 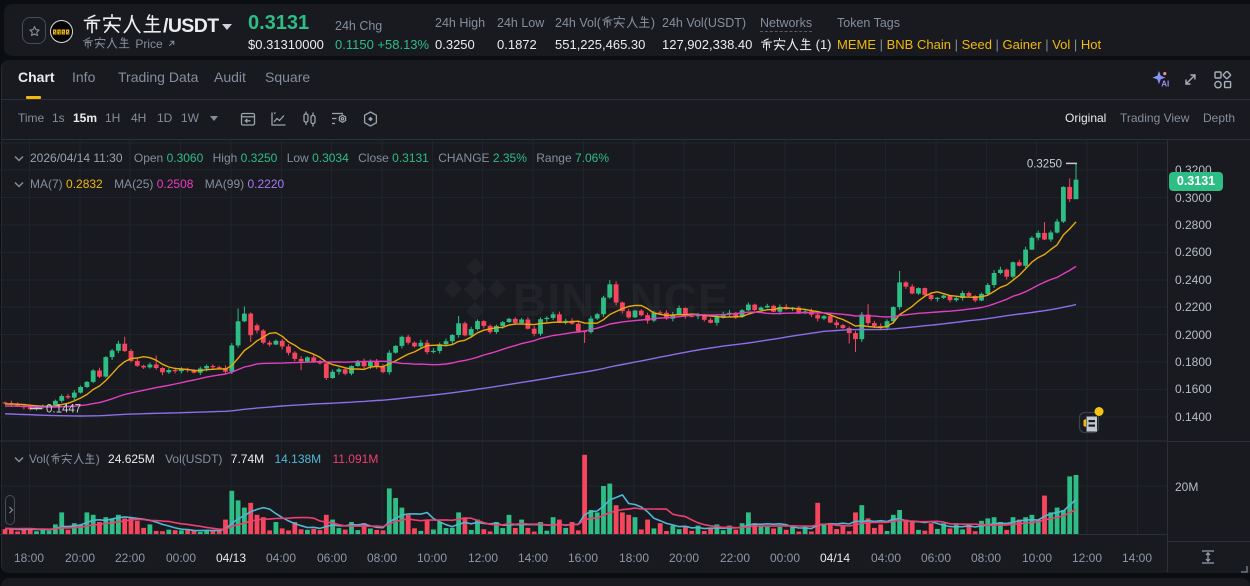 I want to click on svg-text: 0.3250, so click(x=1044, y=165).